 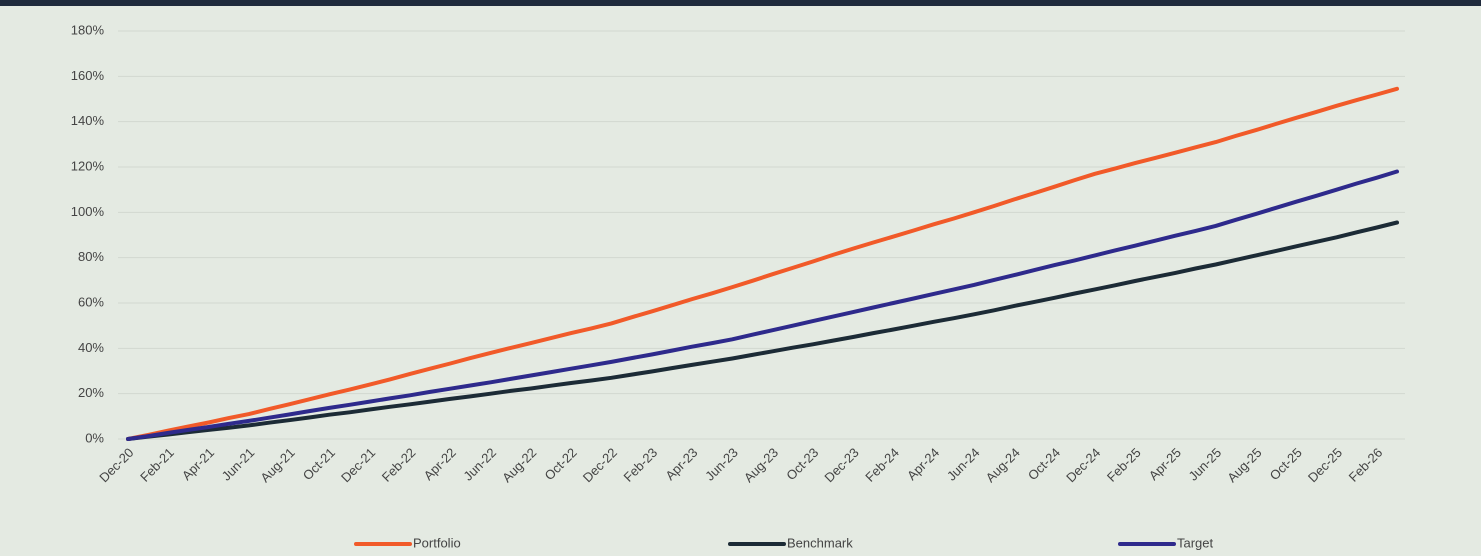 What do you see at coordinates (820, 542) in the screenshot?
I see `legend-label: Benchmark` at bounding box center [820, 542].